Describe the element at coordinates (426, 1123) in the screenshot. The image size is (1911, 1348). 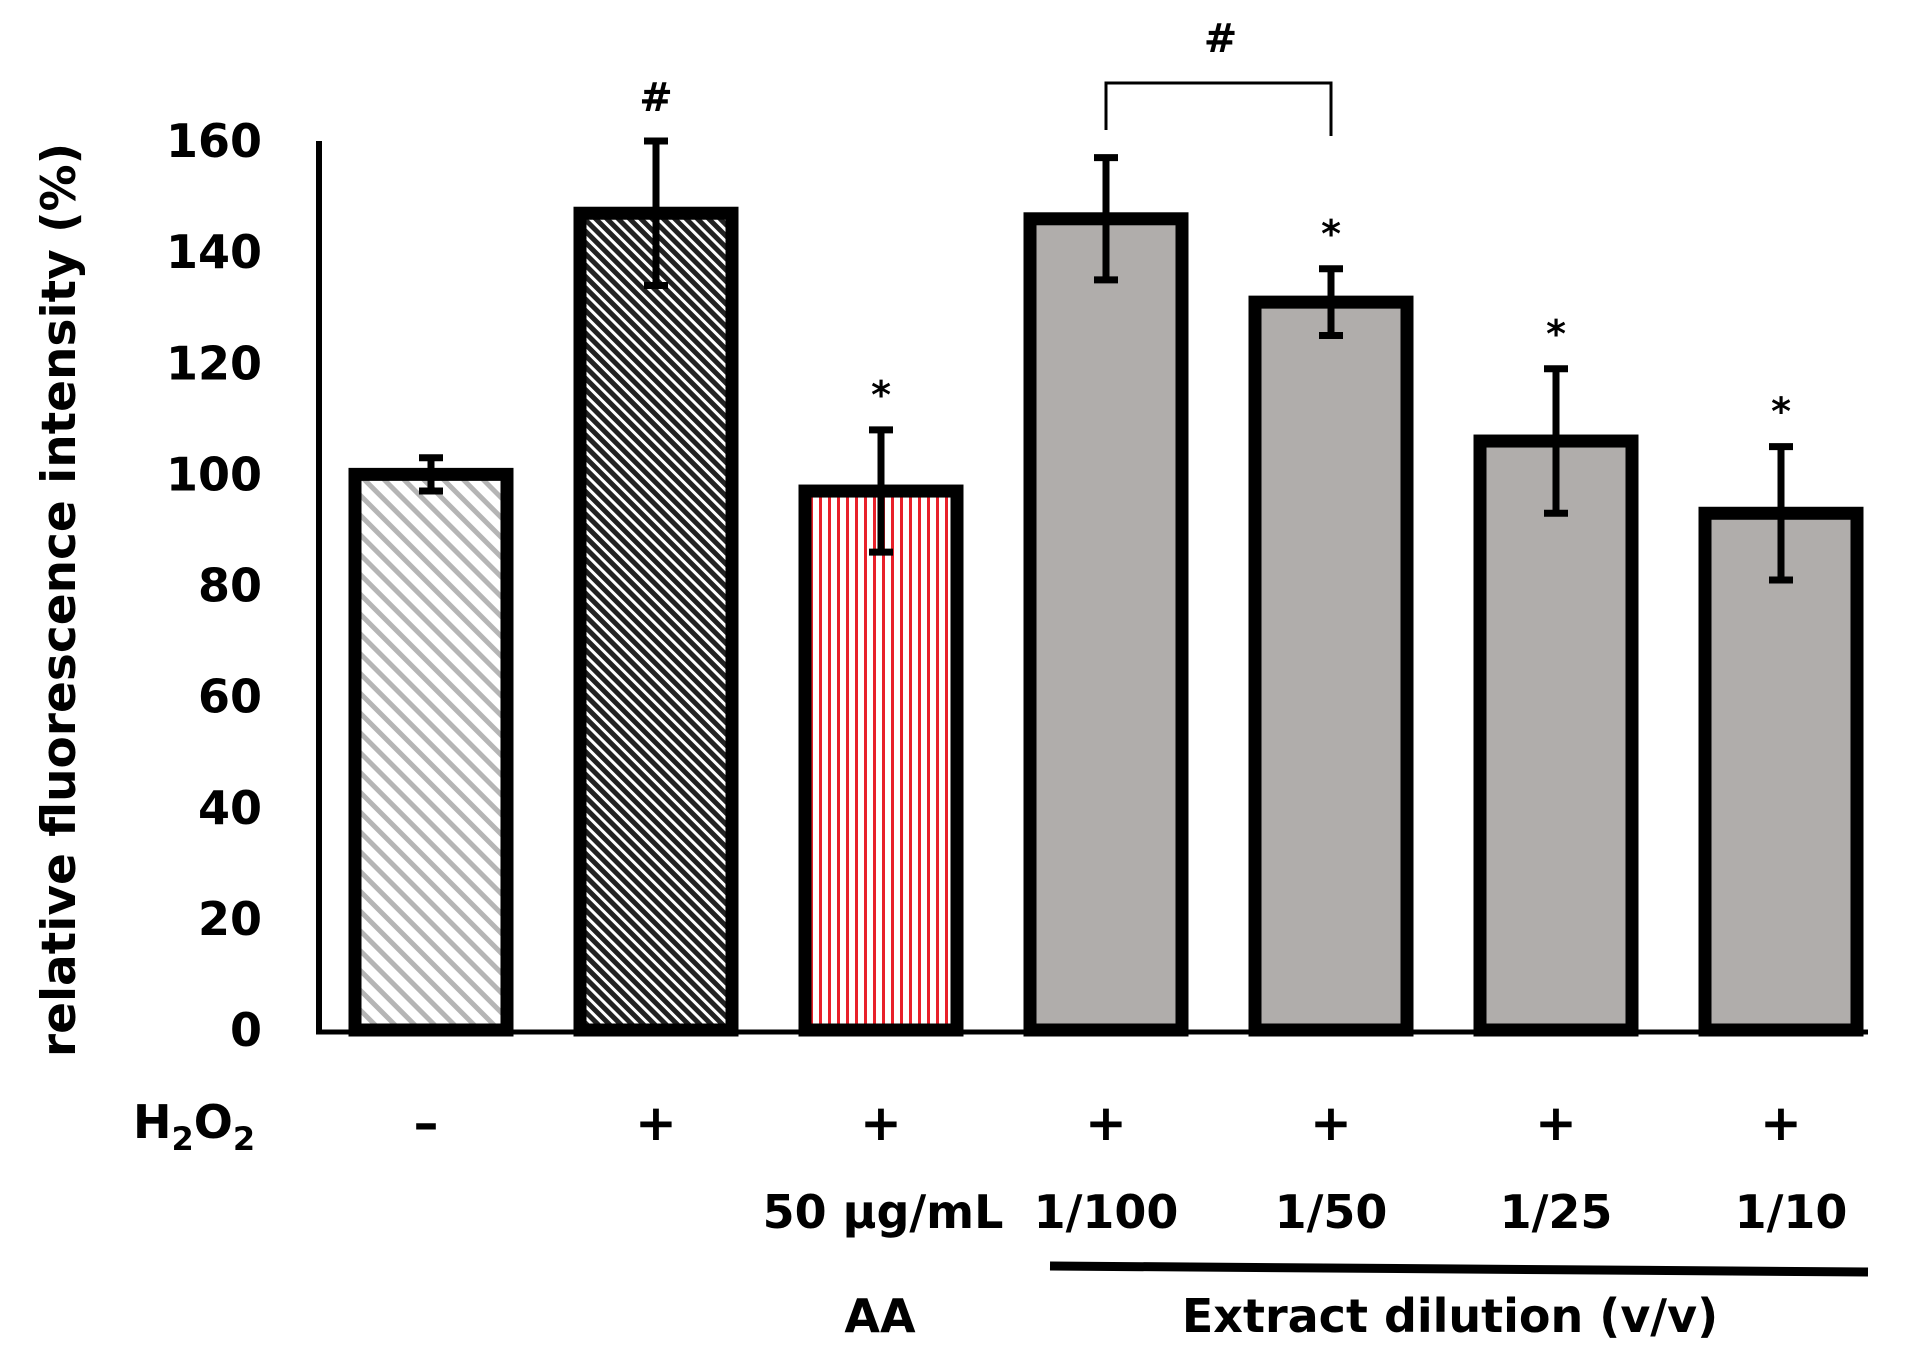
I see `h2o2-sign: –` at that location.